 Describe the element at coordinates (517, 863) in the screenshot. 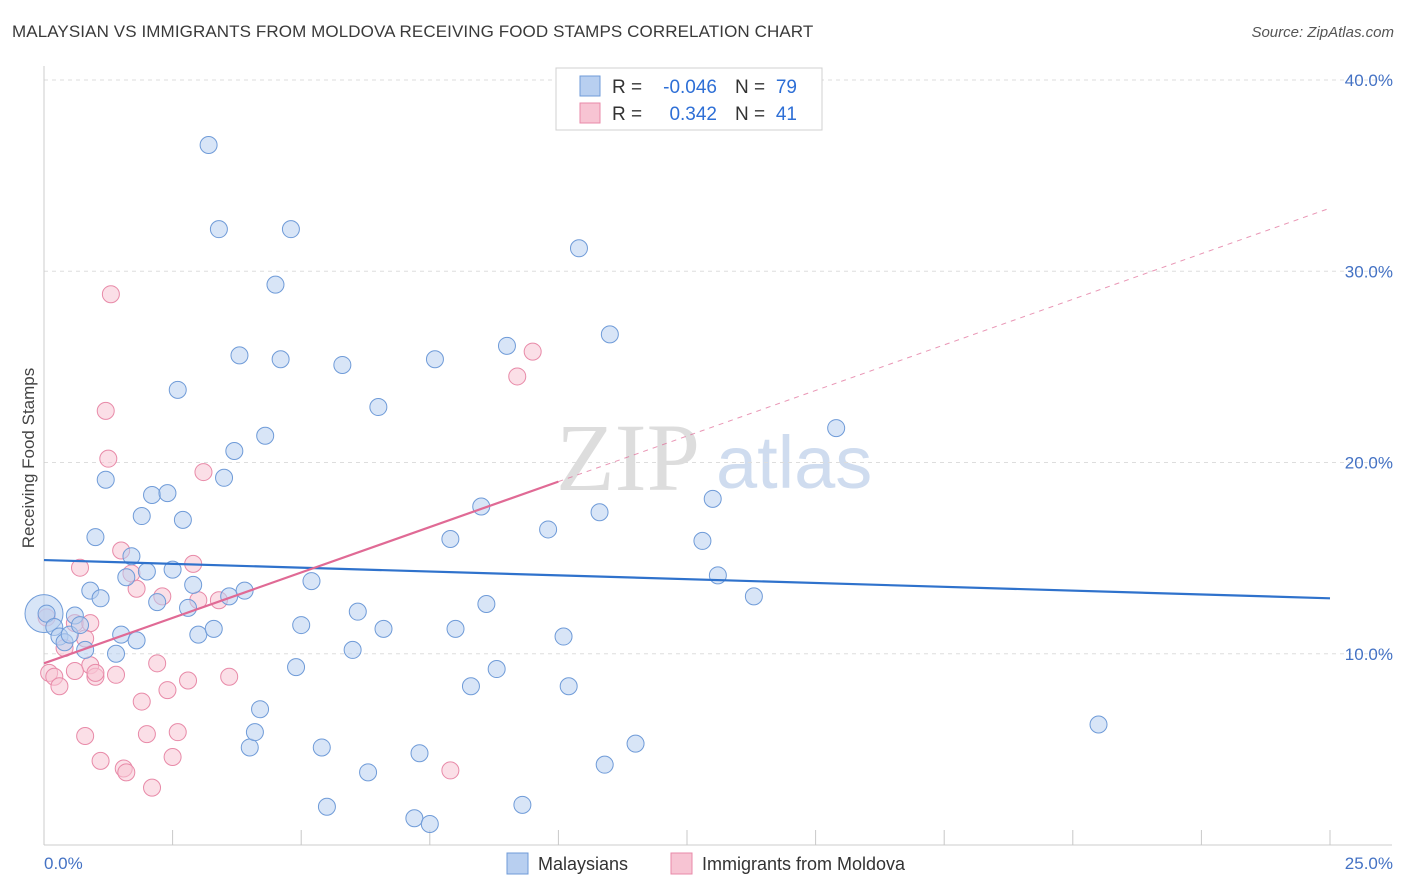

I see `bottom-legend-swatch-malaysians` at that location.